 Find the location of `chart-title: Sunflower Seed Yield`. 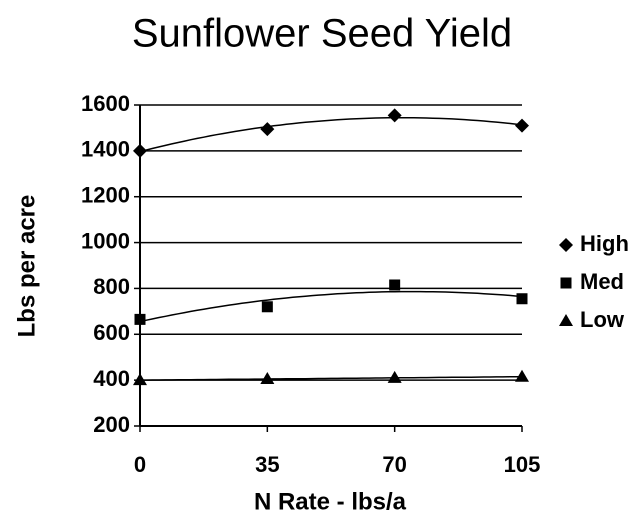

chart-title: Sunflower Seed Yield is located at coordinates (322, 34).